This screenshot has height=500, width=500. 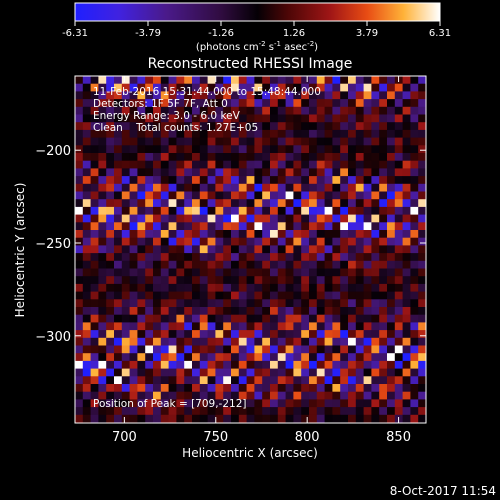 What do you see at coordinates (250, 64) in the screenshot?
I see `chart-title: Reconstructed RHESSI Image` at bounding box center [250, 64].